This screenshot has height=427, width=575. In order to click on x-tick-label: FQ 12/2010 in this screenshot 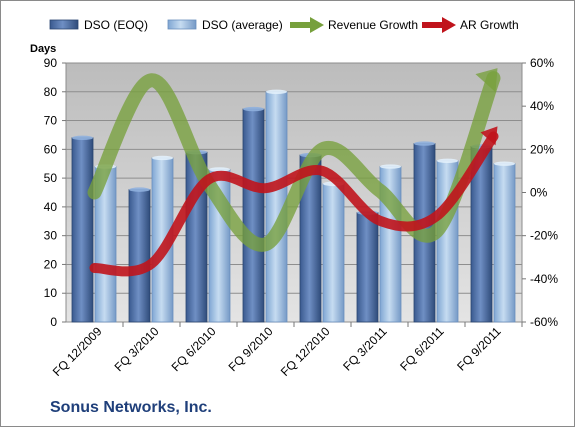, I will do `click(305, 351)`.